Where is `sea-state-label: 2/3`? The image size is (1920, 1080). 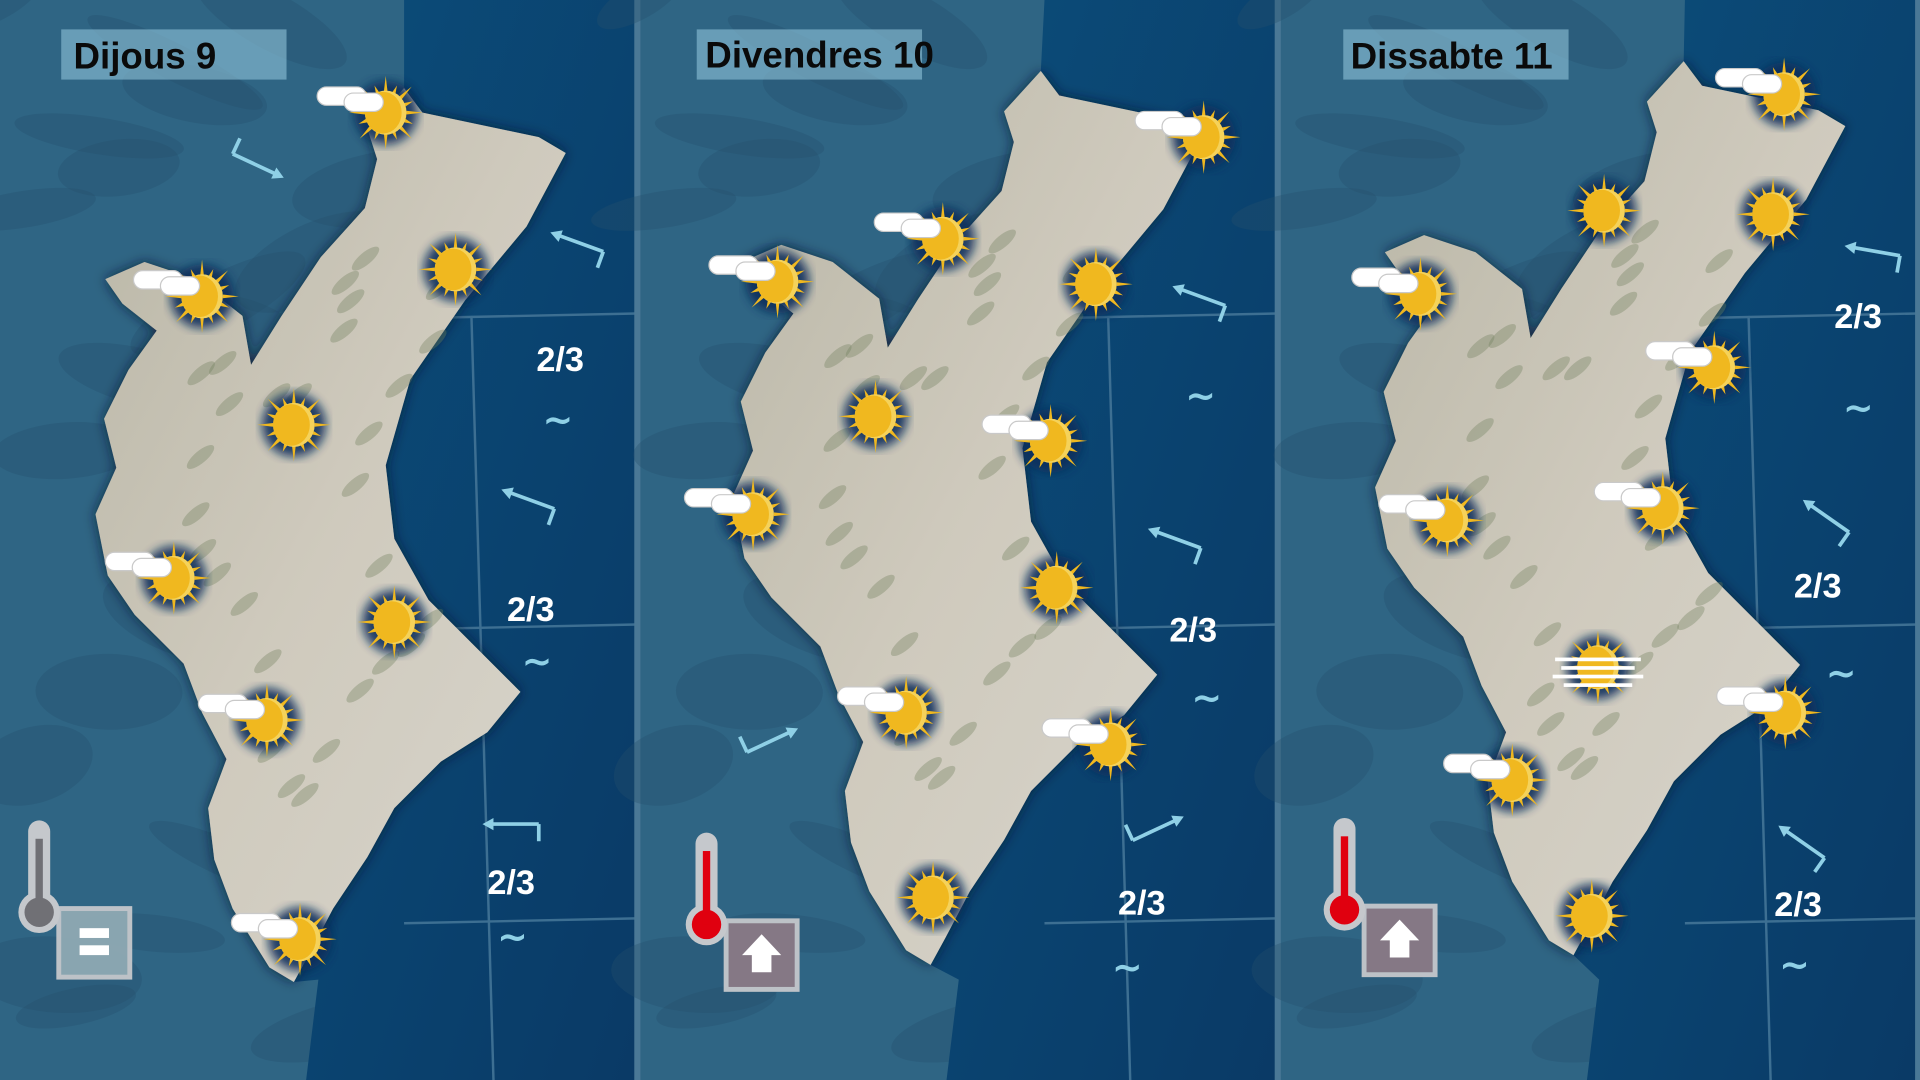 sea-state-label: 2/3 is located at coordinates (560, 360).